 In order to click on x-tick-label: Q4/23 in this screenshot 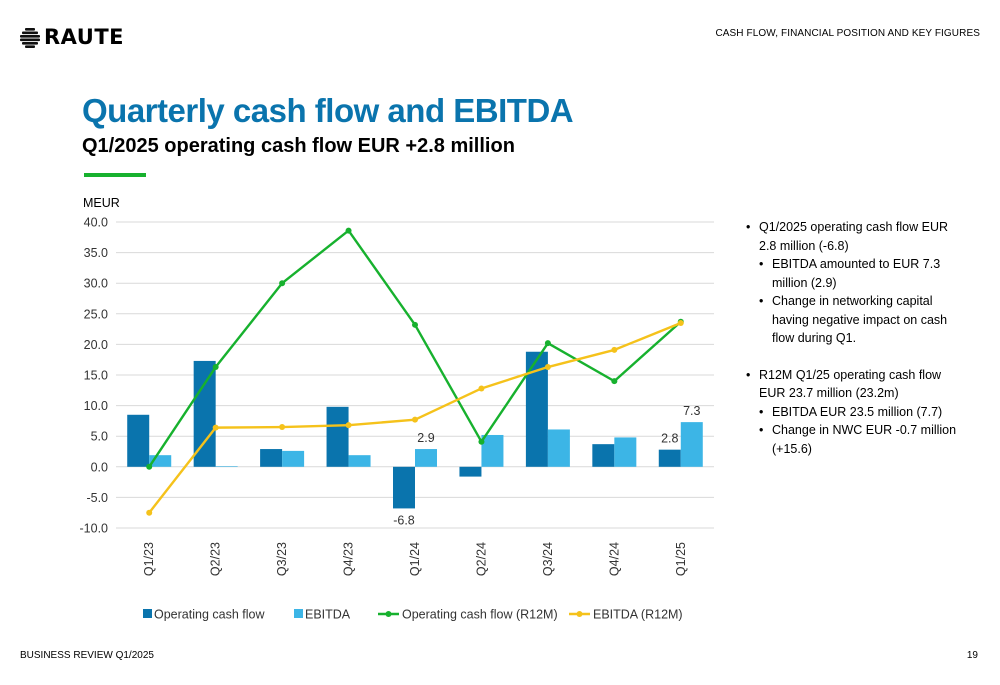, I will do `click(349, 559)`.